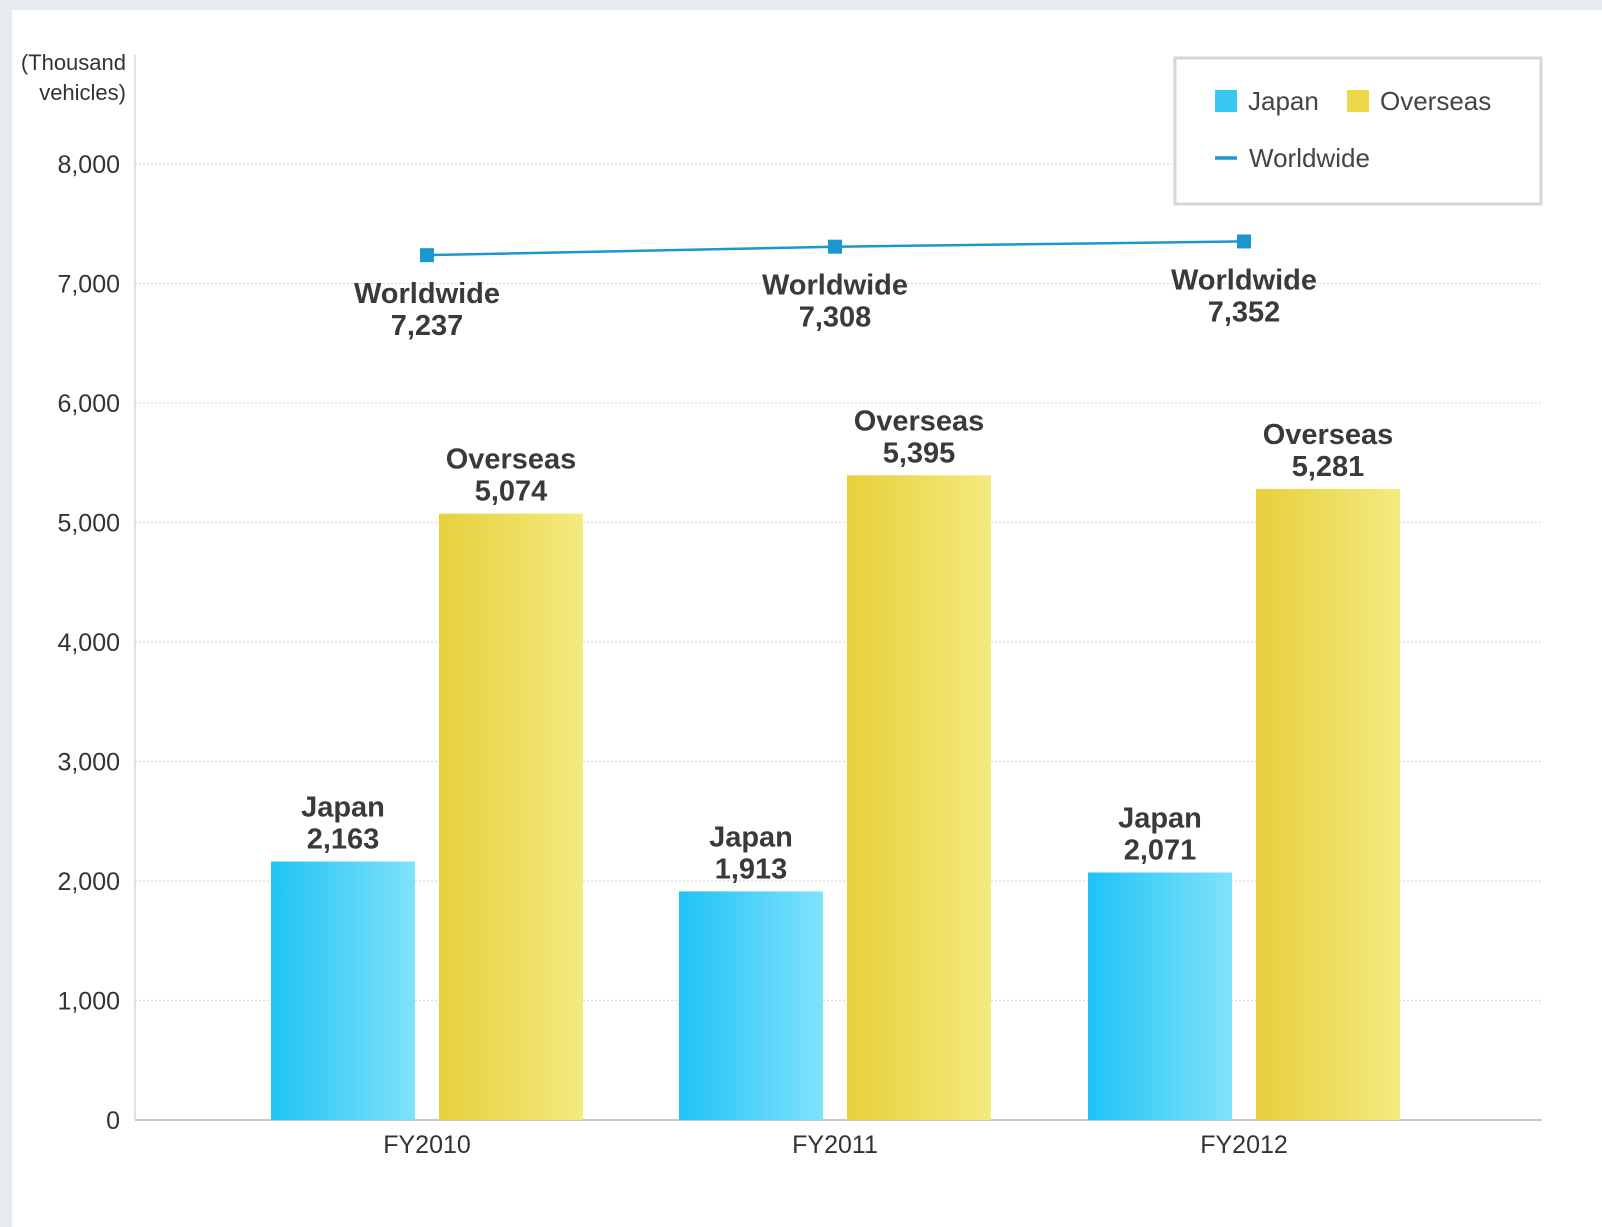 The image size is (1602, 1227). I want to click on legend-worldwide-label: Worldwide, so click(1309, 158).